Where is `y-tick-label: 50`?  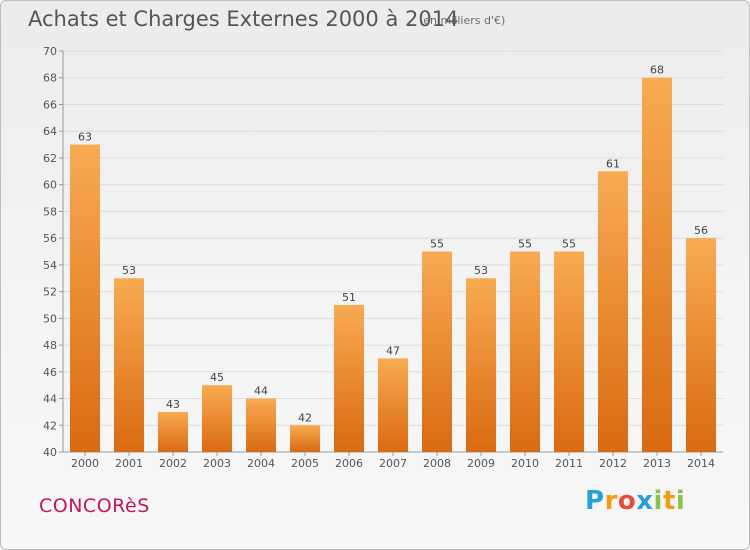 y-tick-label: 50 is located at coordinates (50, 318).